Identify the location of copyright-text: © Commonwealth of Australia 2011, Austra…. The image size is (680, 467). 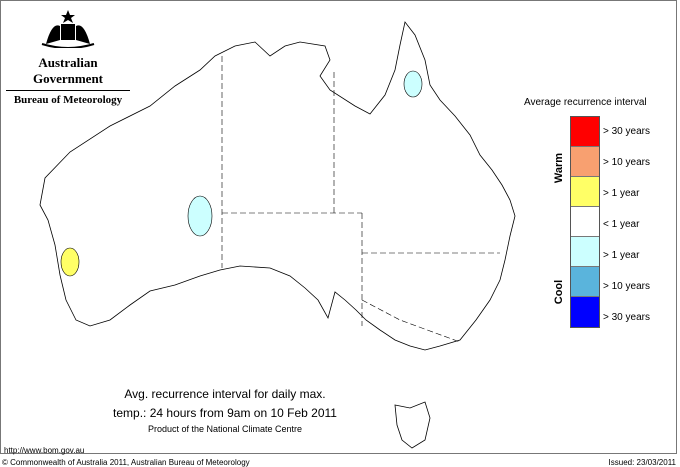
(126, 462).